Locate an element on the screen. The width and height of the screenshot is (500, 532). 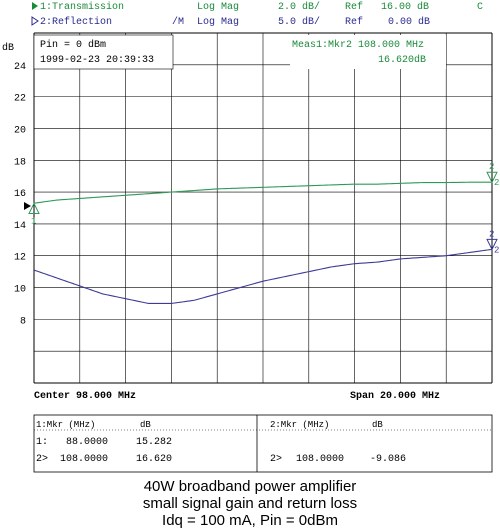
ref-level-arrow-icon is located at coordinates (27, 206).